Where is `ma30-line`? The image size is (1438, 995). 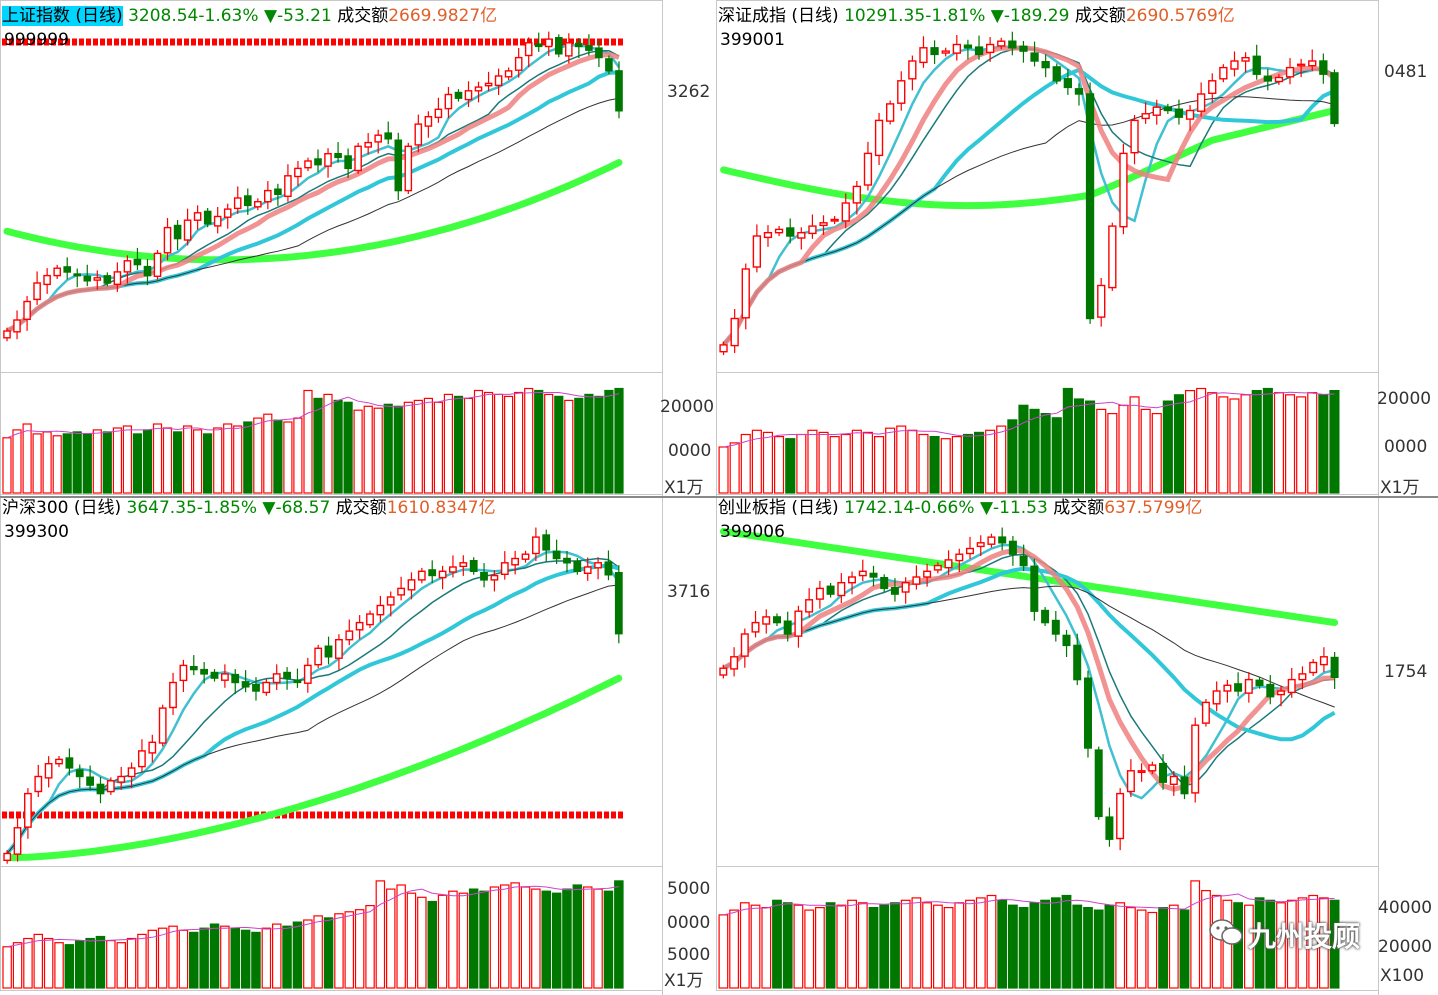 ma30-line is located at coordinates (1029, 646).